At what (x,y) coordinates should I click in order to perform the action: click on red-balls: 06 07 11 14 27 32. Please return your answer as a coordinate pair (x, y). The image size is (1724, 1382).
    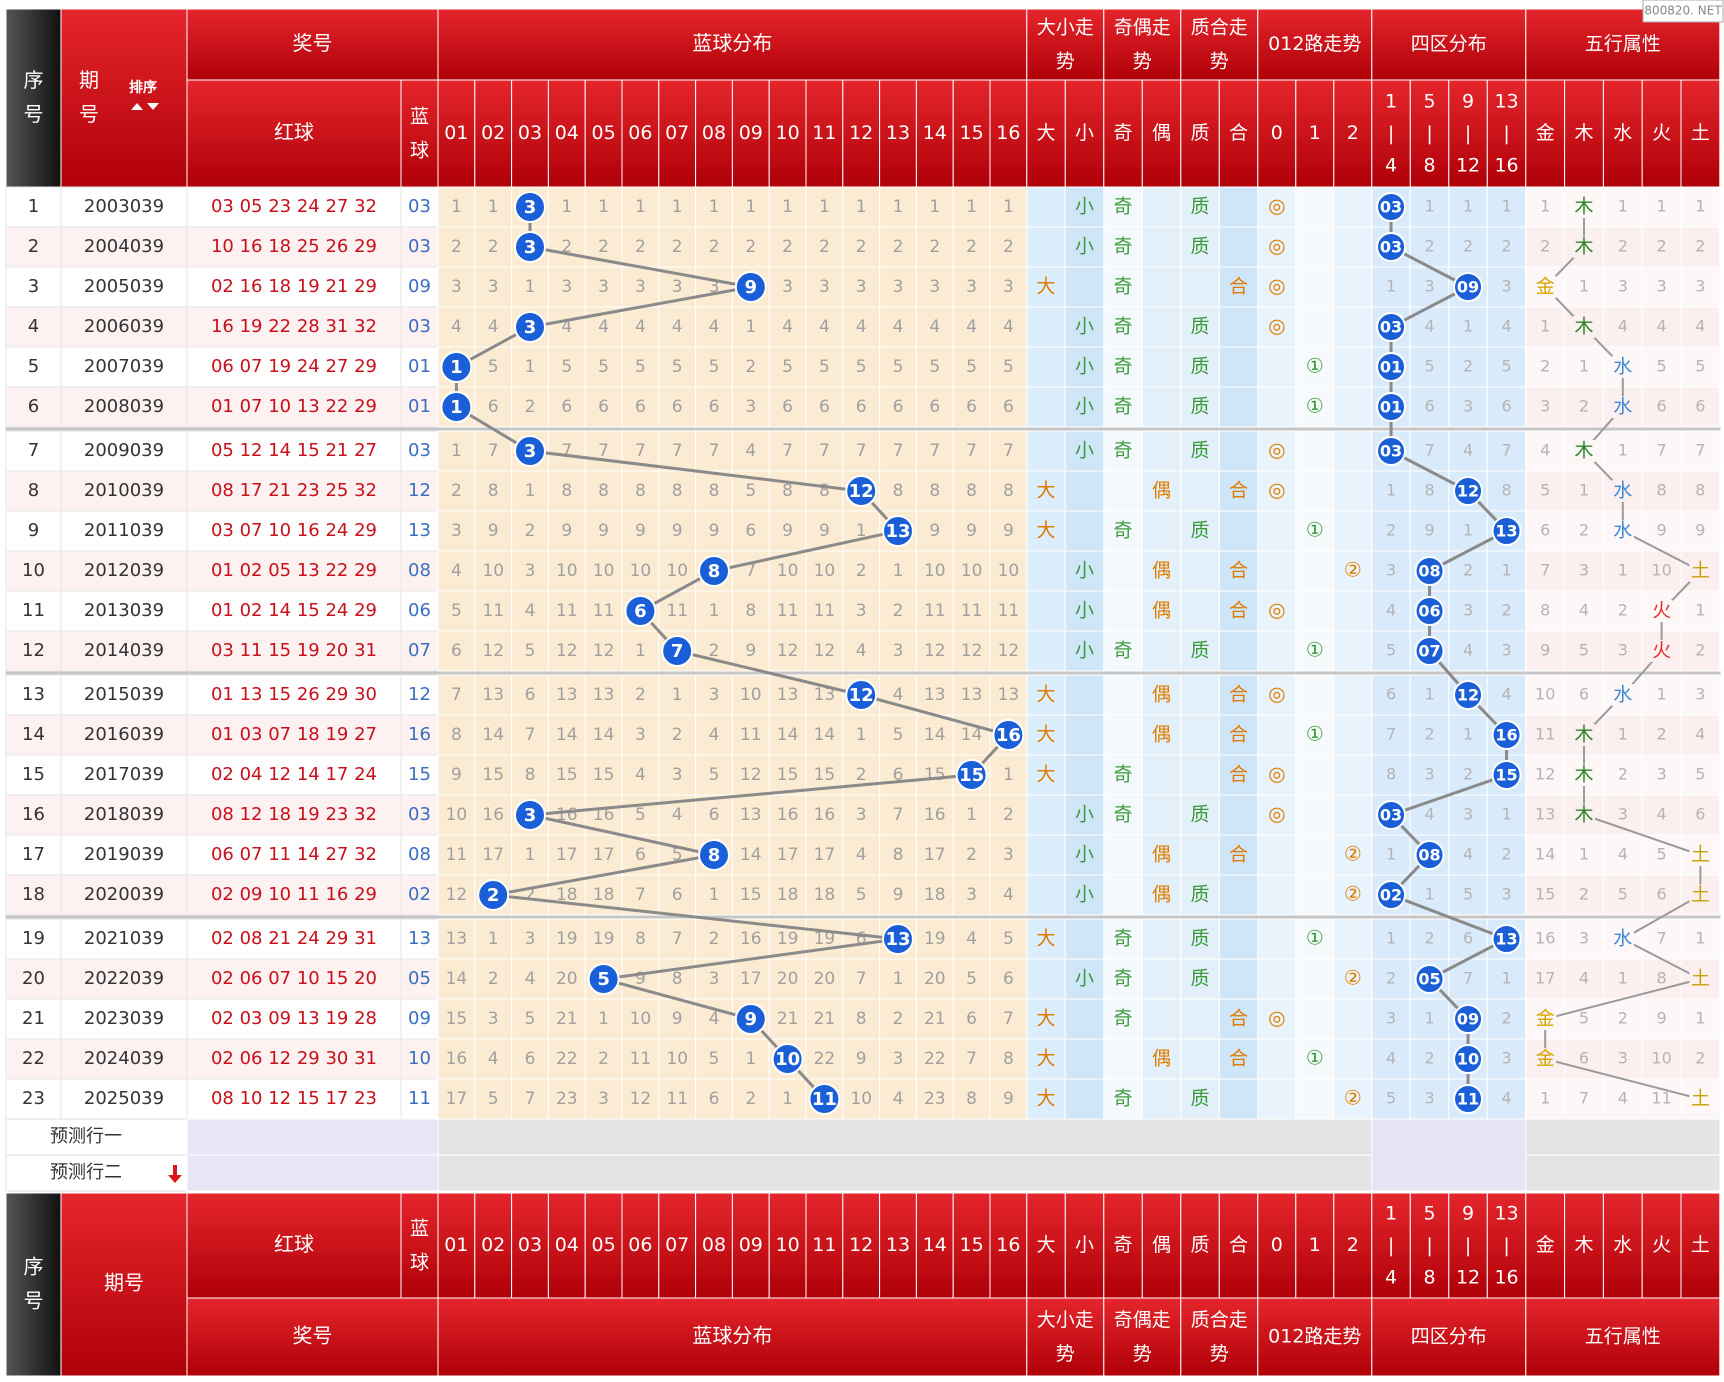
    Looking at the image, I should click on (294, 854).